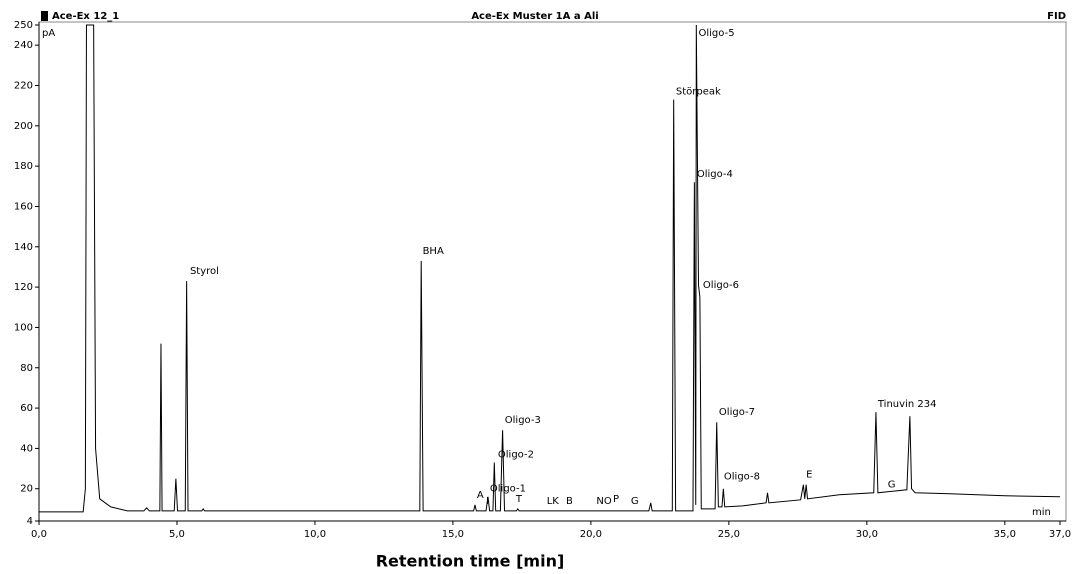  What do you see at coordinates (23, 287) in the screenshot?
I see `y-tick-label: 120` at bounding box center [23, 287].